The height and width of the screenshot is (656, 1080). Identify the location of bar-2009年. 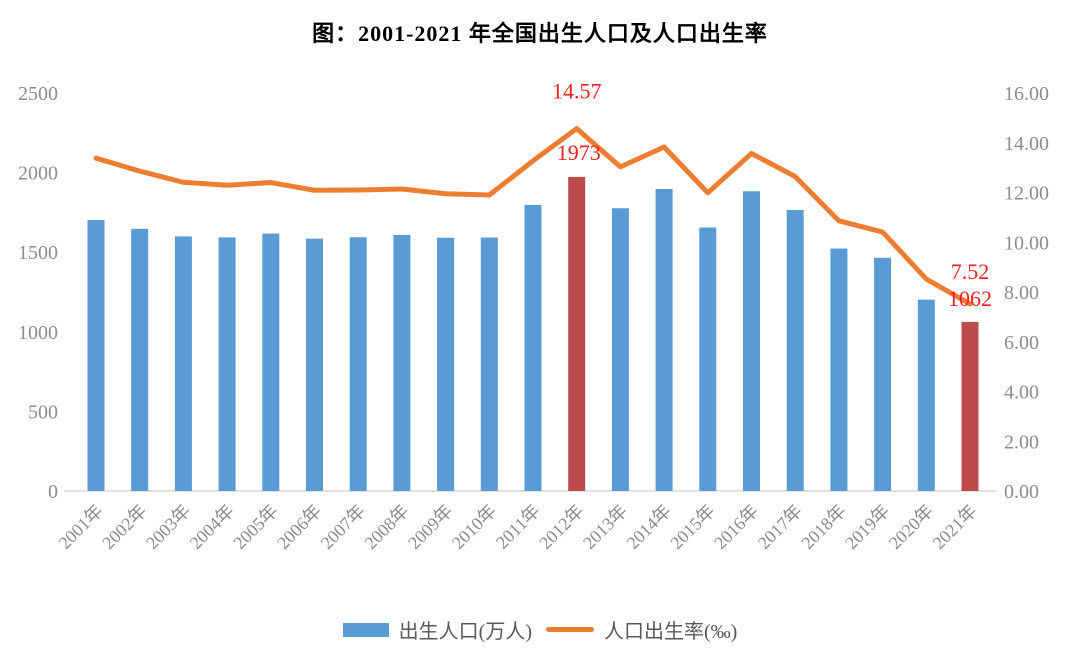
(446, 364).